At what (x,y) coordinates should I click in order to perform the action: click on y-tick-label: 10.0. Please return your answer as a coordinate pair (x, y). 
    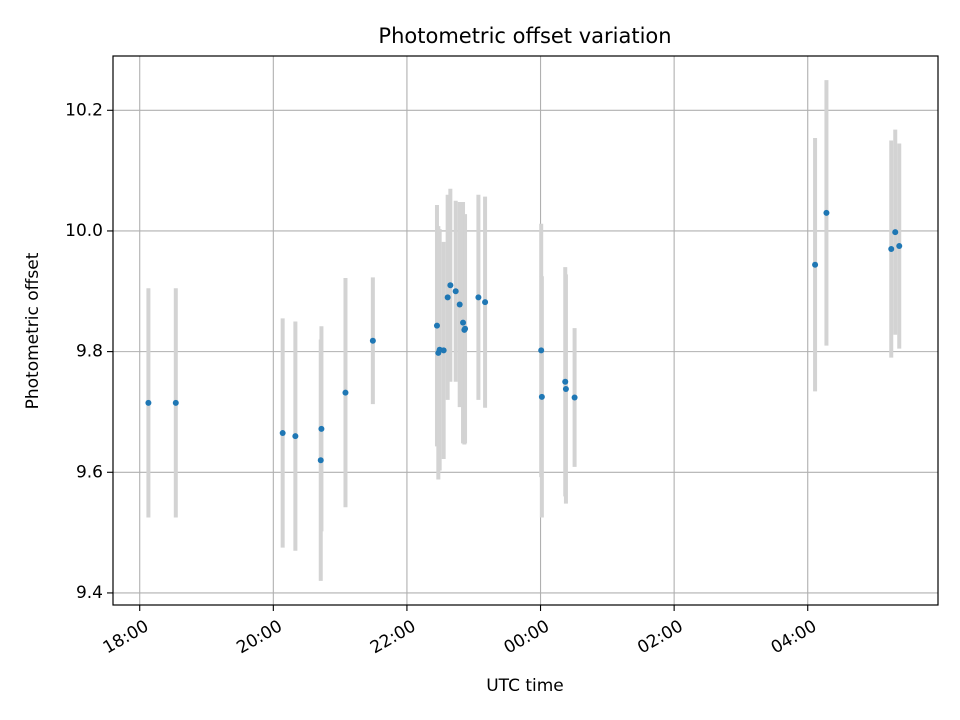
    Looking at the image, I should click on (84, 231).